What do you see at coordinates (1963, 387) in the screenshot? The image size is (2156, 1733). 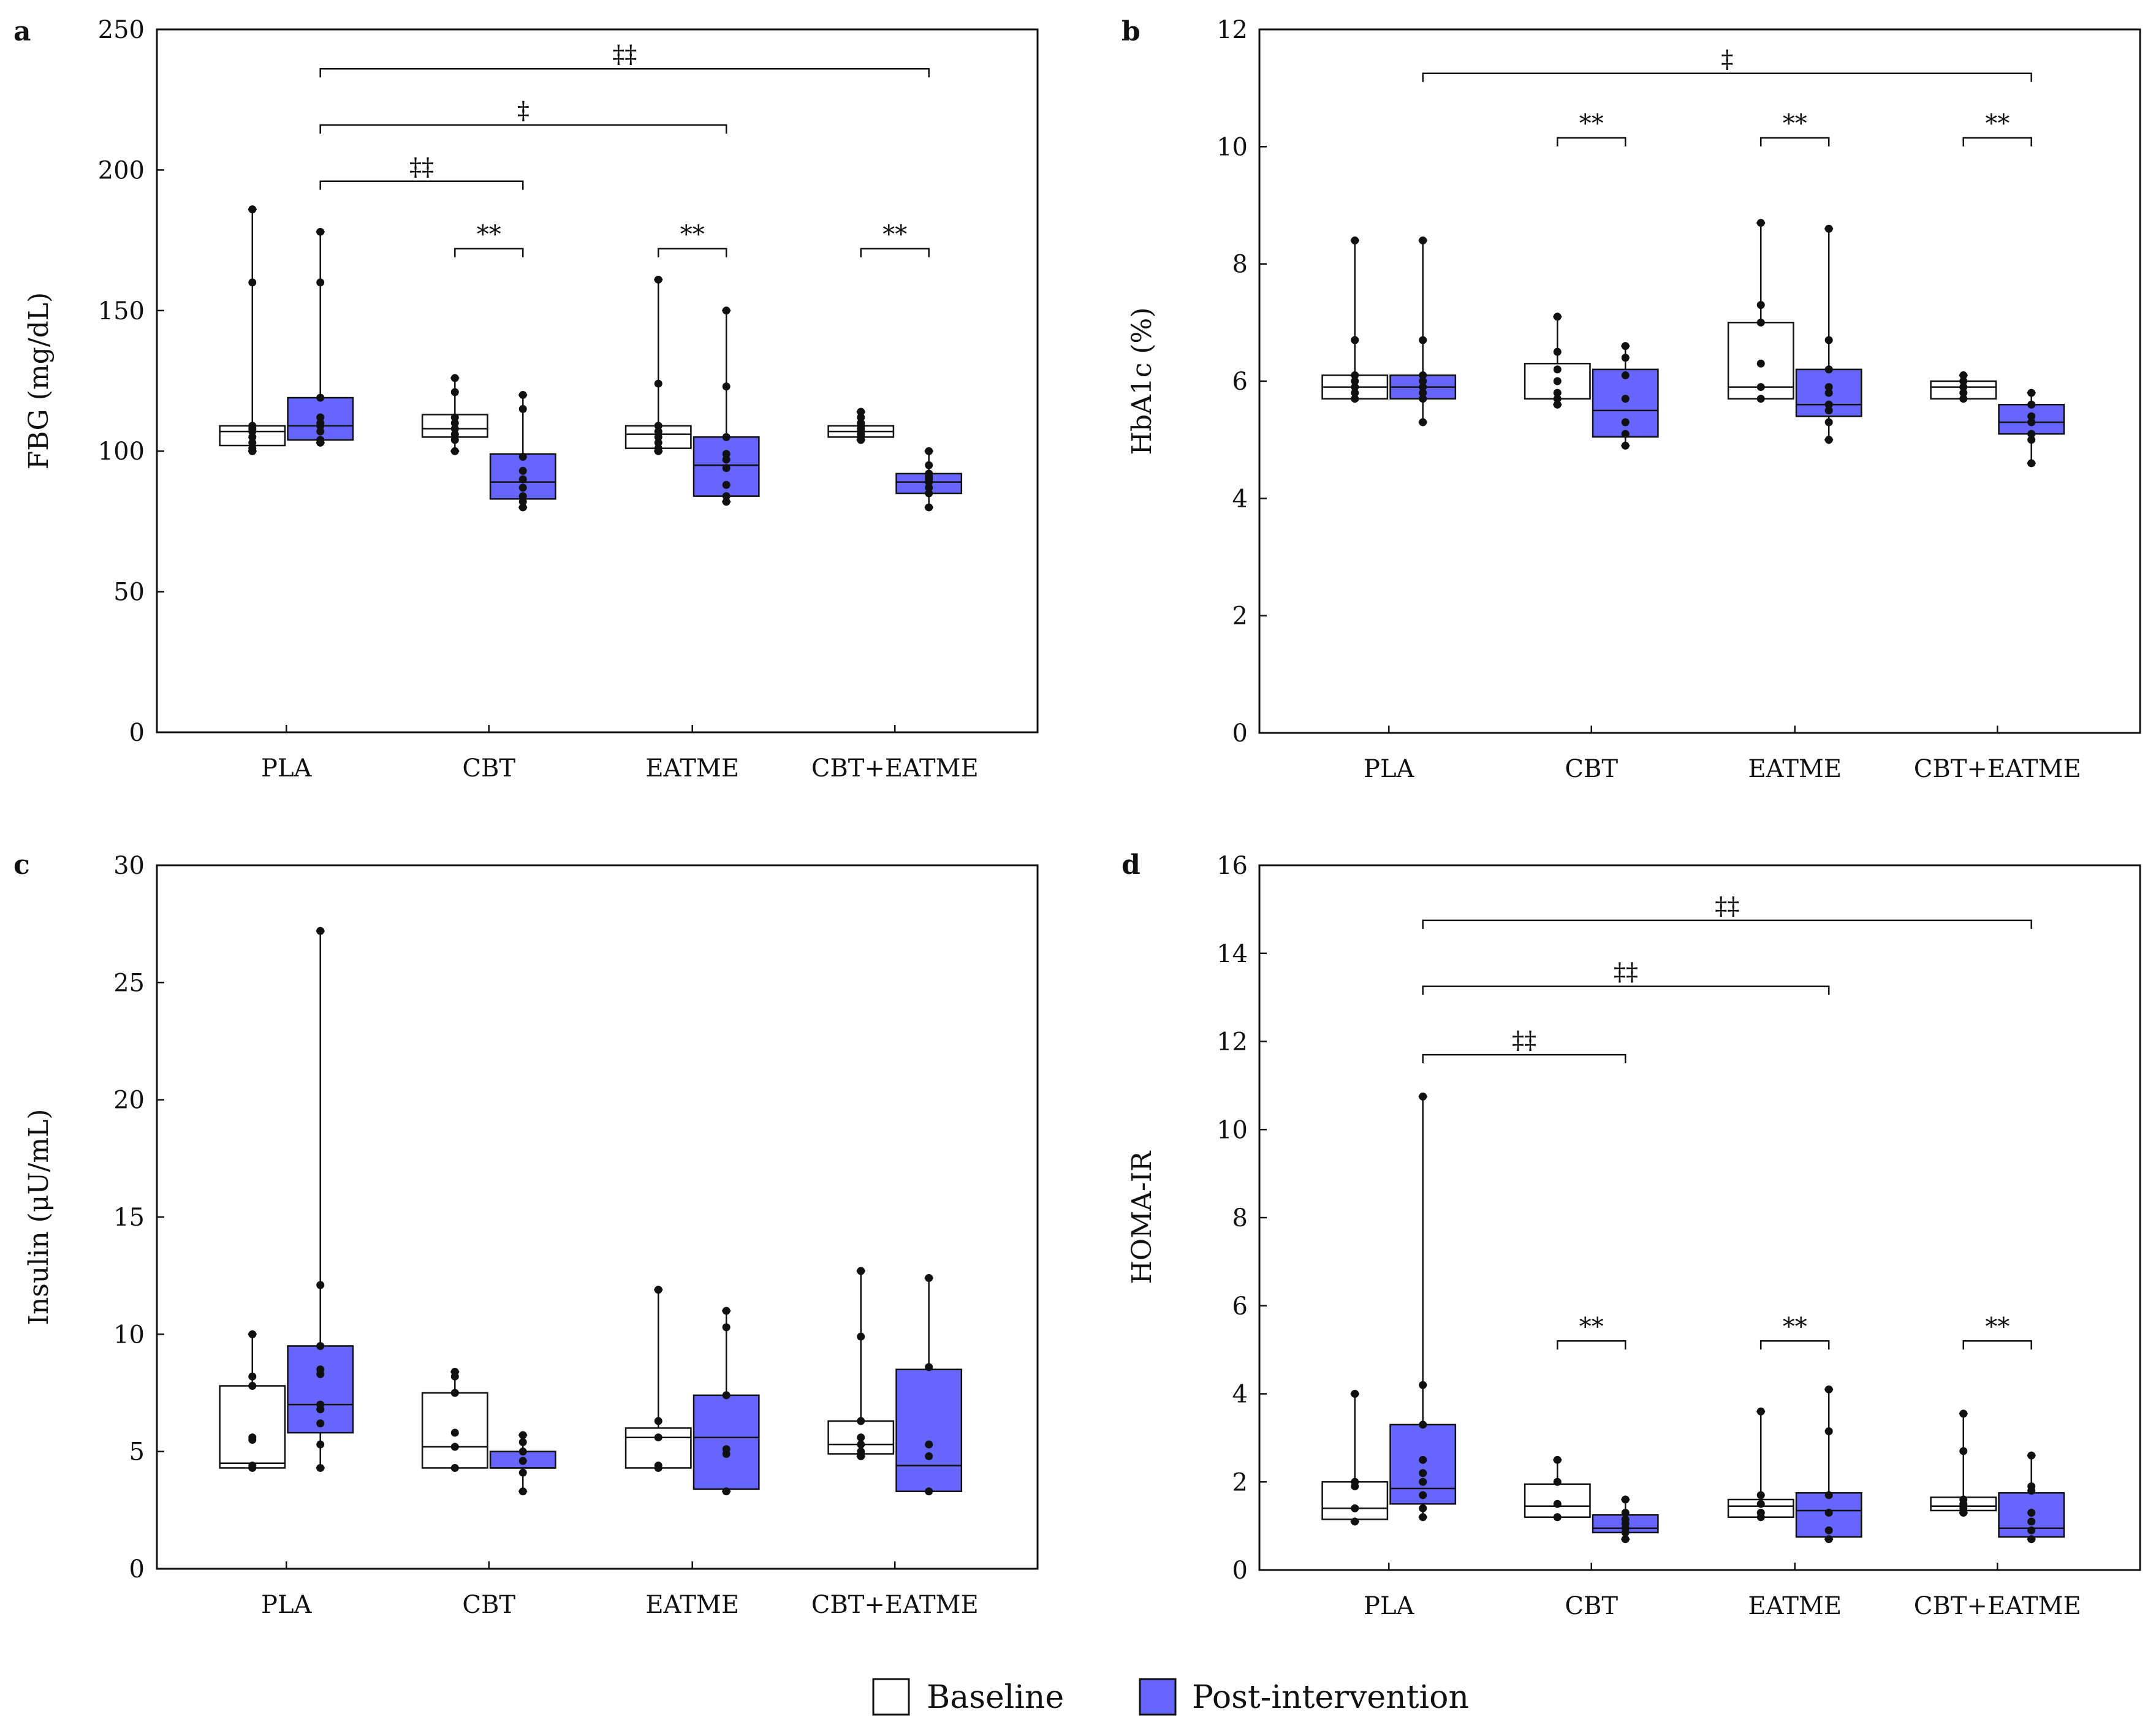 I see `box-cbt-eatme-baseline` at bounding box center [1963, 387].